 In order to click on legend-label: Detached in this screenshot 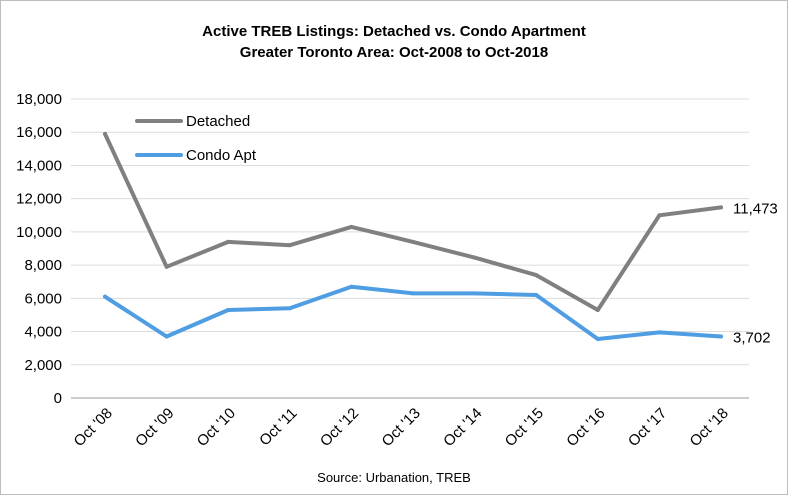, I will do `click(218, 121)`.